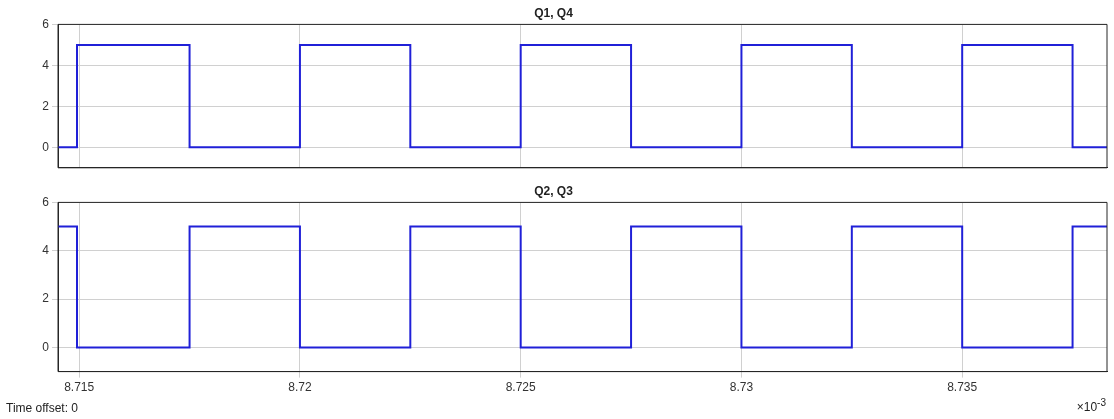  I want to click on chart-title: Q1, Q4, so click(554, 12).